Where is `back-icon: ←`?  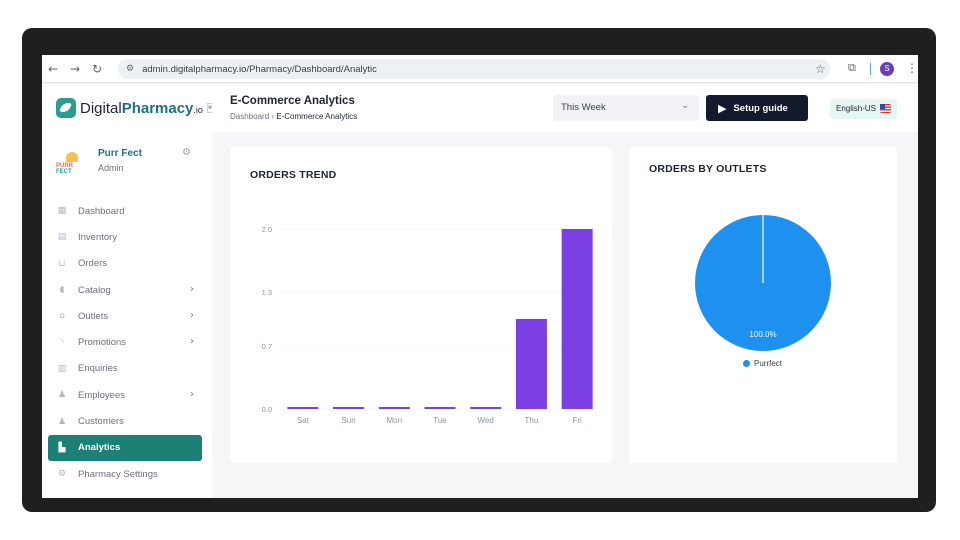 back-icon: ← is located at coordinates (53, 68).